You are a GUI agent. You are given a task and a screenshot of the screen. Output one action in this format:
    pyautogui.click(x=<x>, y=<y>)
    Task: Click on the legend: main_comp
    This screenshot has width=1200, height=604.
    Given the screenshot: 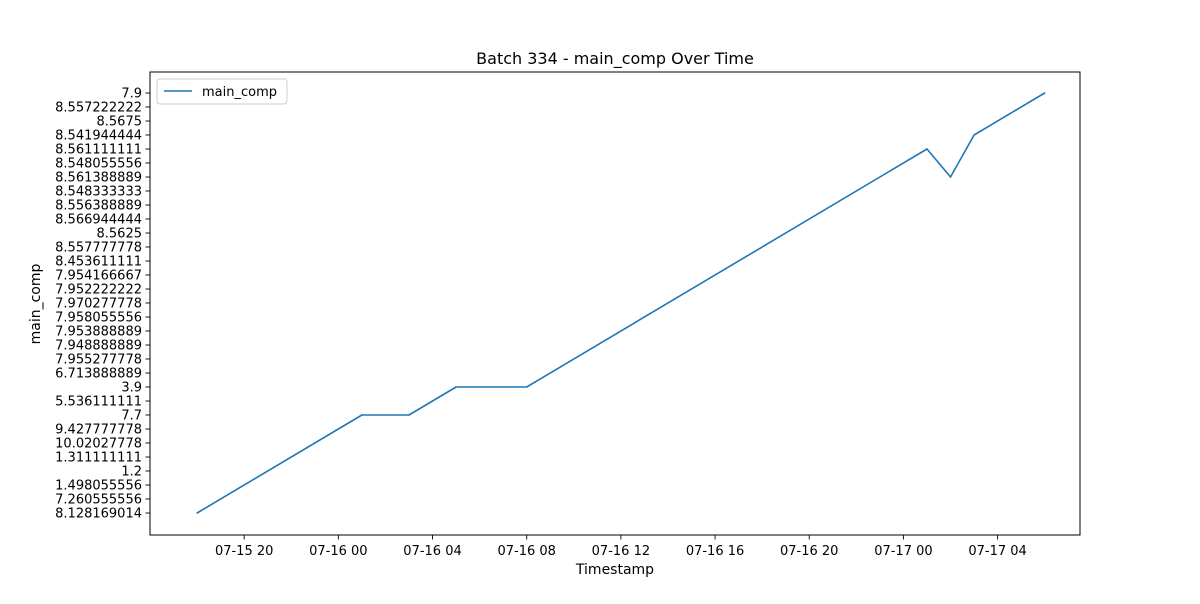 What is the action you would take?
    pyautogui.click(x=222, y=91)
    